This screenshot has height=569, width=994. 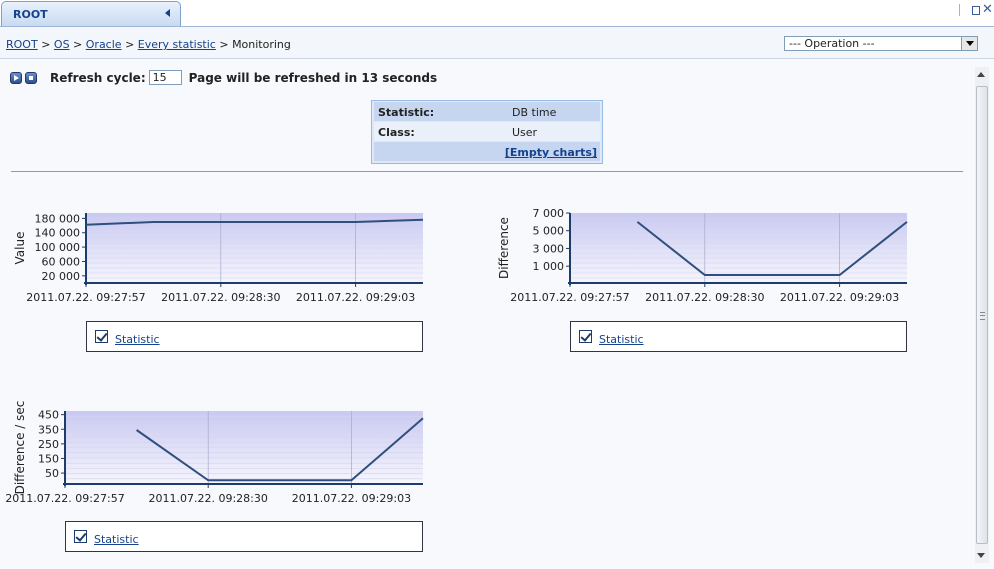 I want to click on statistic-value: DB time, so click(x=534, y=112).